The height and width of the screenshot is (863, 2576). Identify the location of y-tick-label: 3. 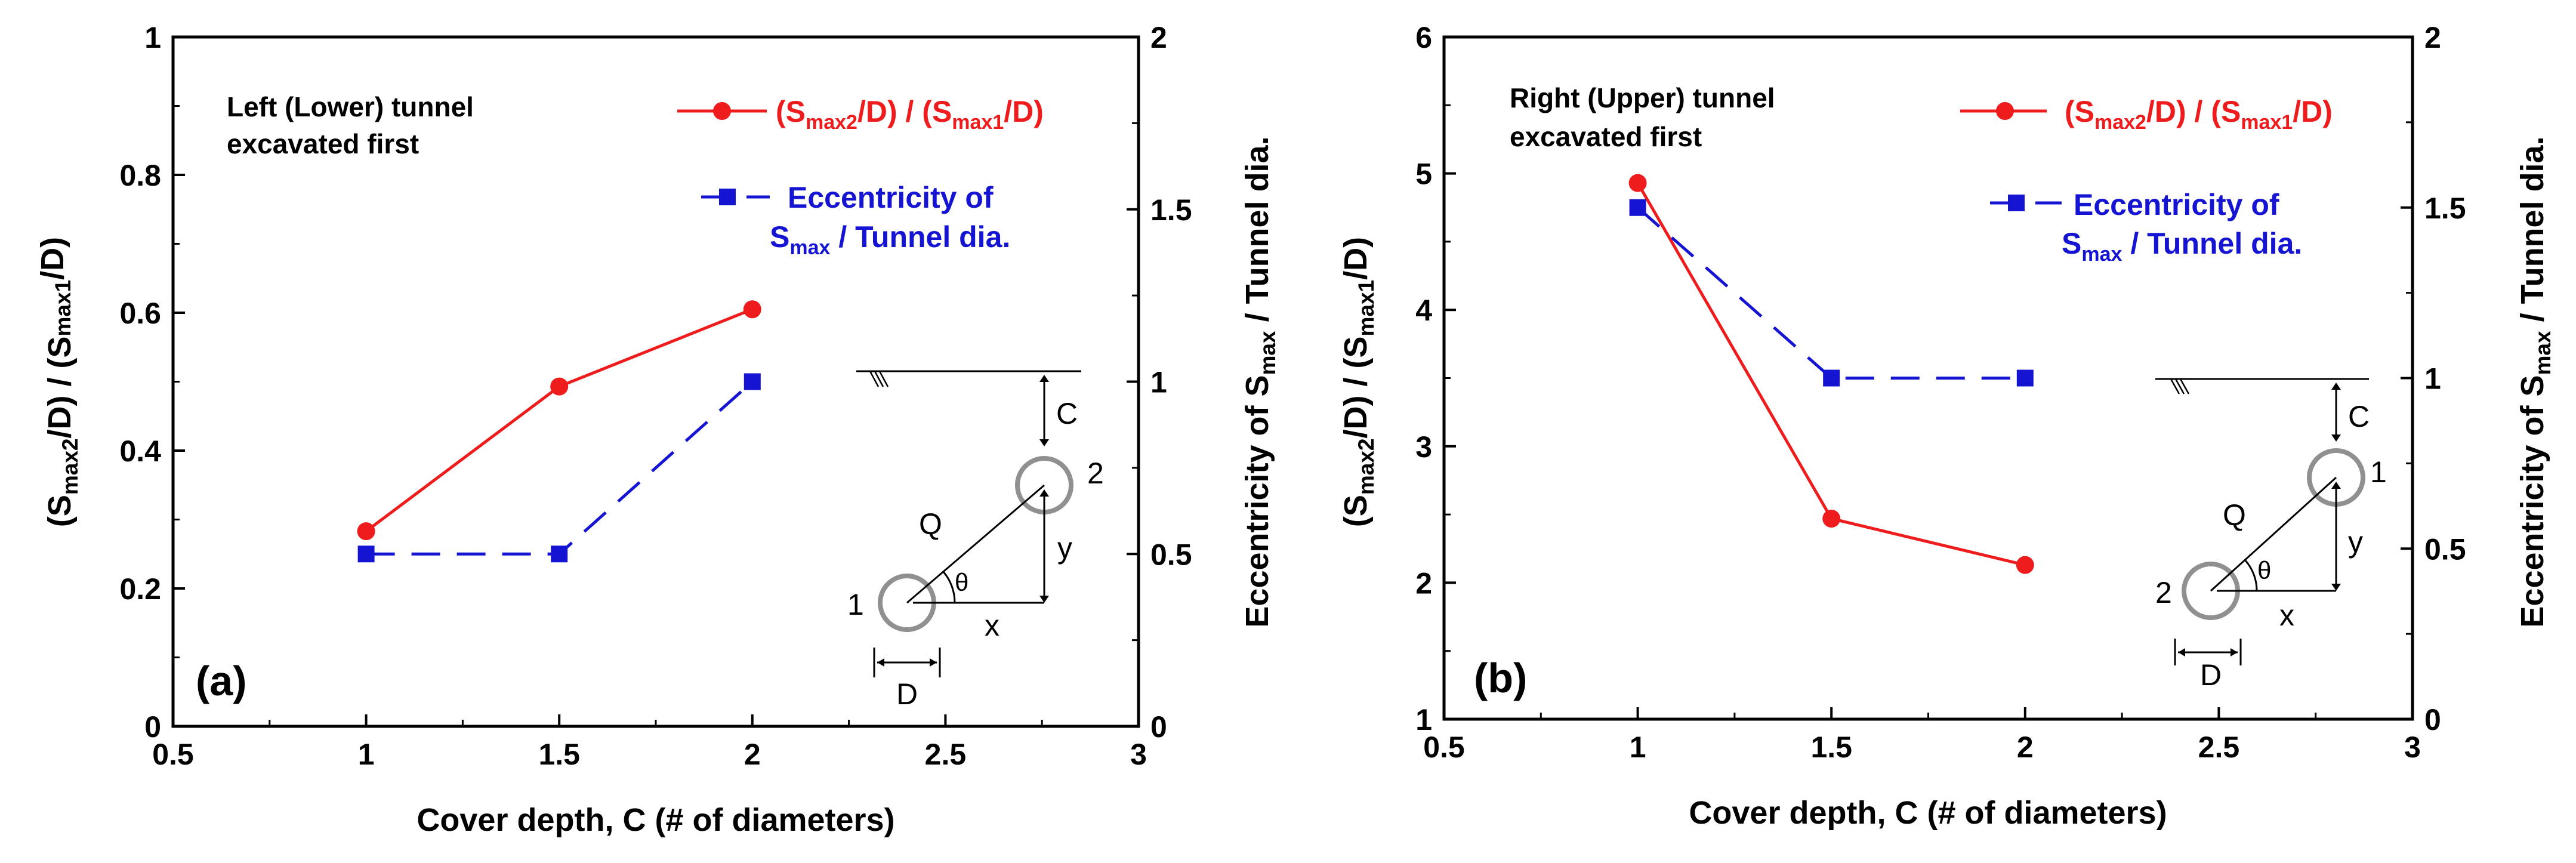
(1424, 447).